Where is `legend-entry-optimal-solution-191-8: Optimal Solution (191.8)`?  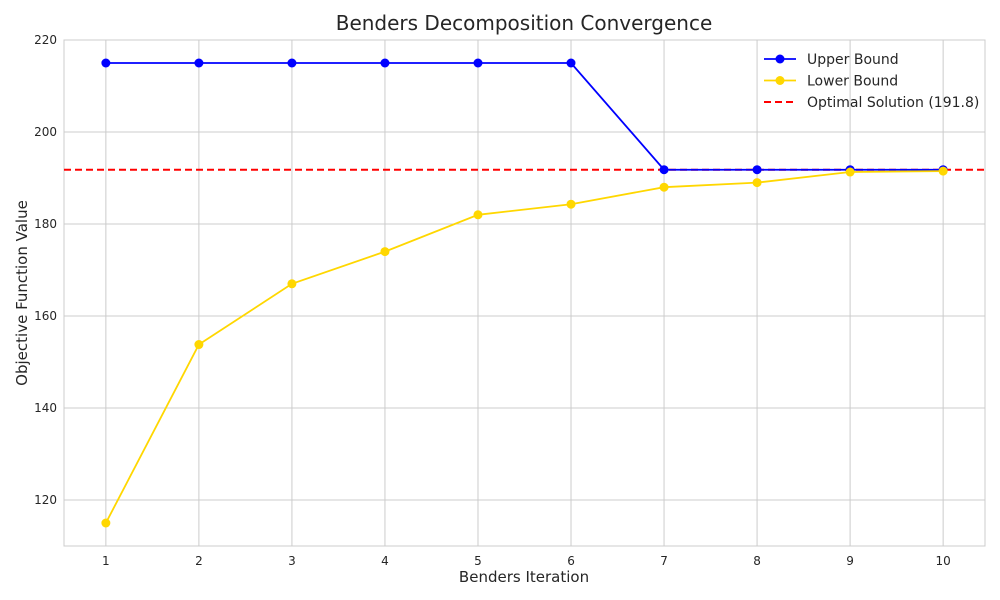
legend-entry-optimal-solution-191-8: Optimal Solution (191.8) is located at coordinates (871, 103).